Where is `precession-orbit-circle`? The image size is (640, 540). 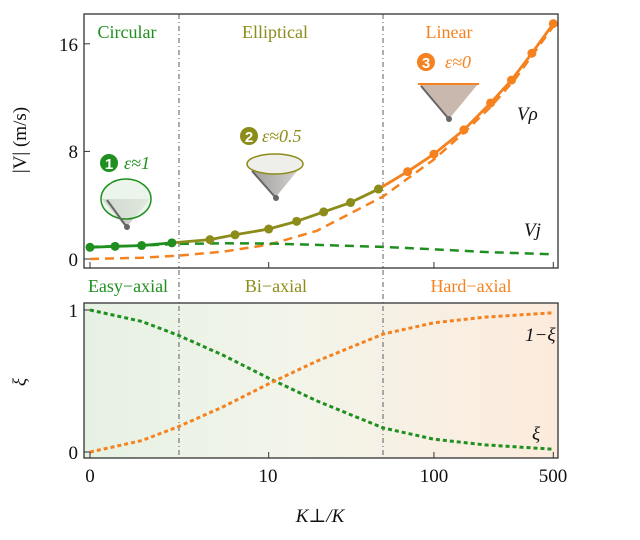
precession-orbit-circle is located at coordinates (126, 199).